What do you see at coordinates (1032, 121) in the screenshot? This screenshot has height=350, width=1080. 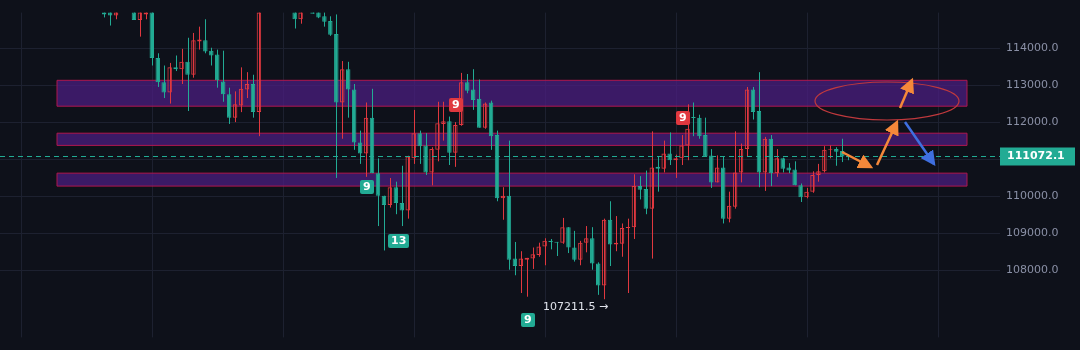 I see `y-tick-label: 112000.0` at bounding box center [1032, 121].